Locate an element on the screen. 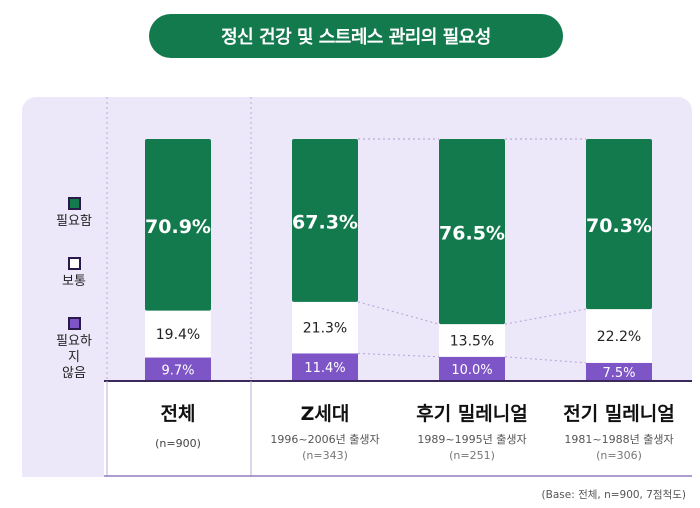  legend-swatch-purple is located at coordinates (74, 323).